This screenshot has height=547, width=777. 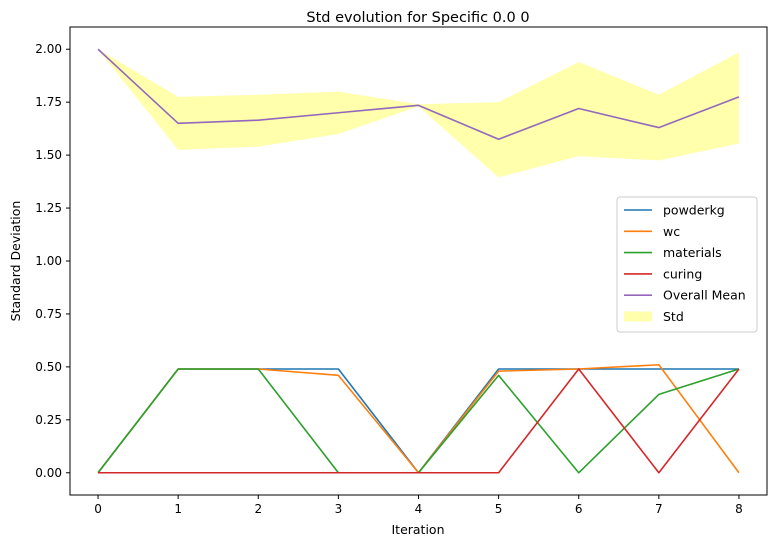 What do you see at coordinates (671, 231) in the screenshot?
I see `legend-label: wc` at bounding box center [671, 231].